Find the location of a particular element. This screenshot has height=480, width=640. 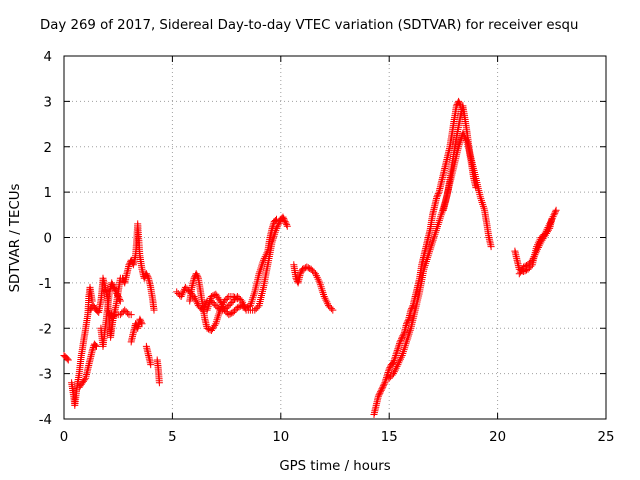

x-tick-label: 10 is located at coordinates (280, 437).